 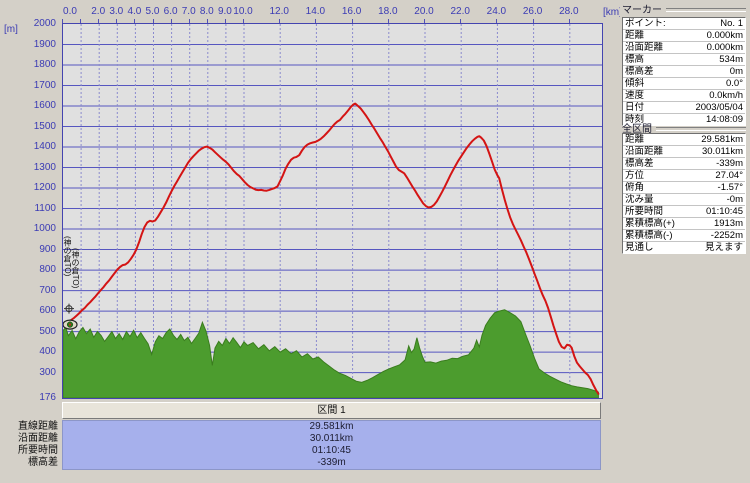 What do you see at coordinates (331, 410) in the screenshot?
I see `section-header-bar: 区間 1` at bounding box center [331, 410].